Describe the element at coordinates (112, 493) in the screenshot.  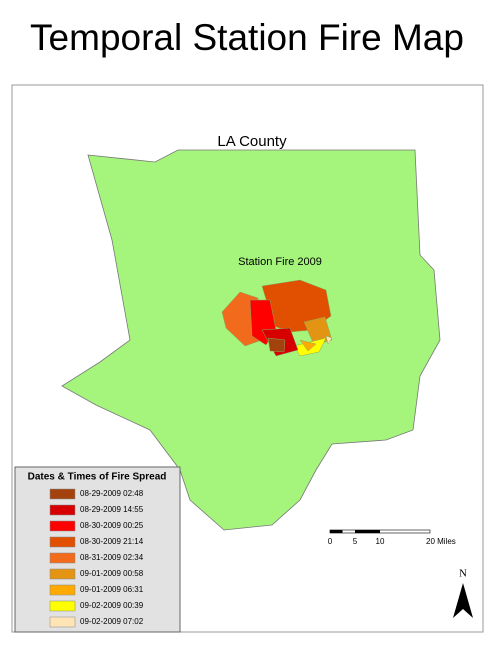
I see `legend-label: 08-29-2009 02:48` at that location.